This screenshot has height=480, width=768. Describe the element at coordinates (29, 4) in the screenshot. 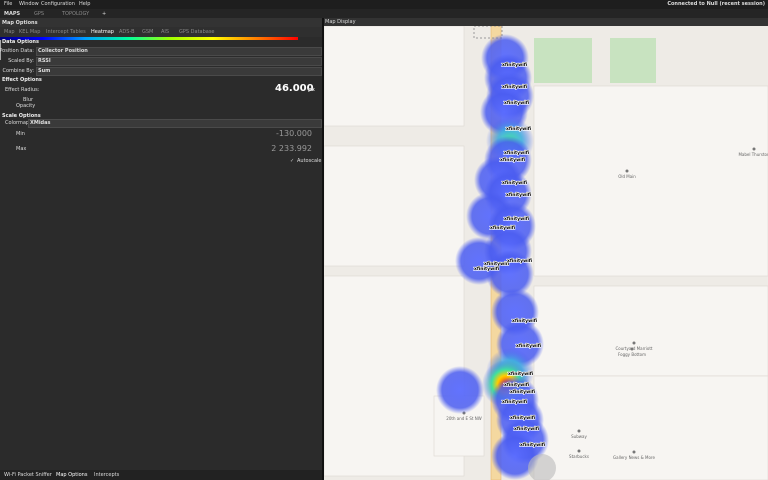

I see `menu-item: Window` at that location.